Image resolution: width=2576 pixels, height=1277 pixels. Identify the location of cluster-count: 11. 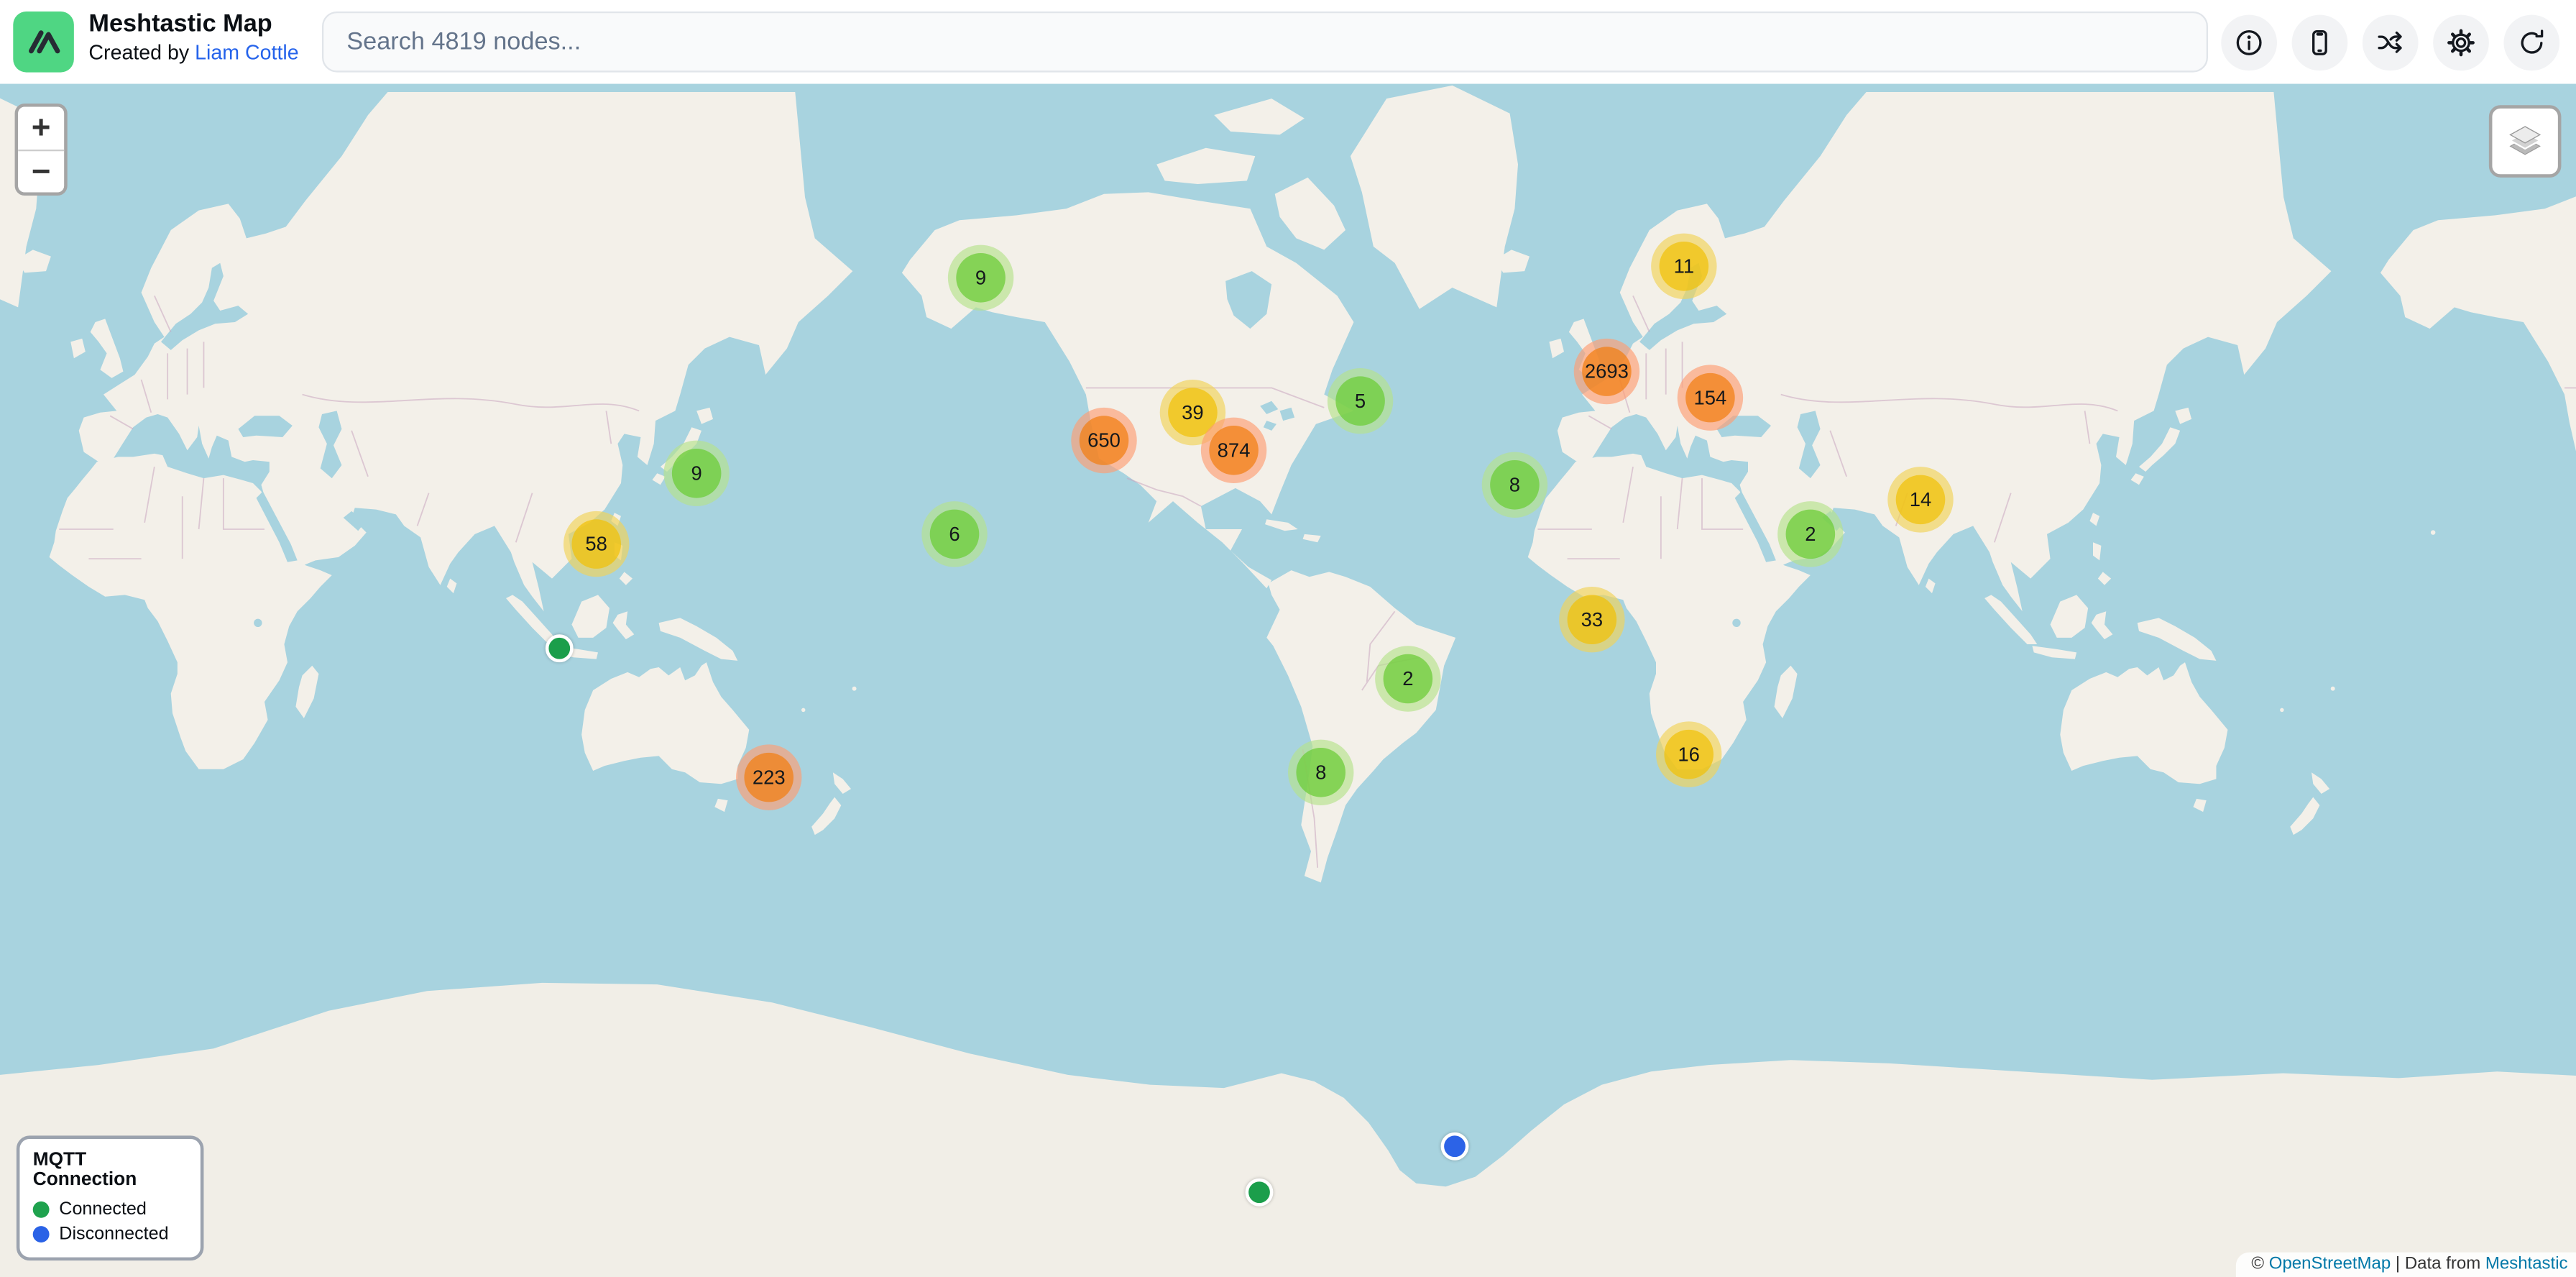
(1684, 266).